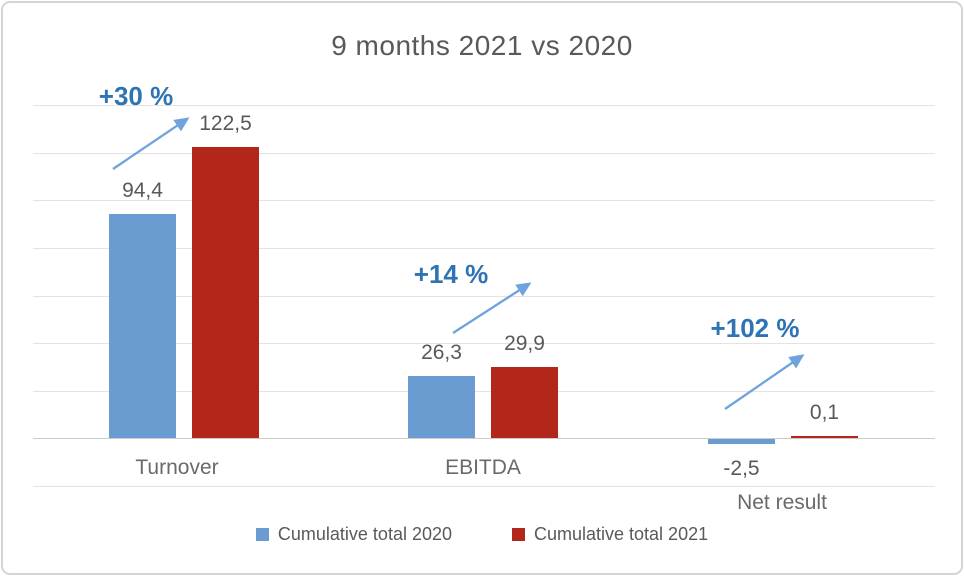  I want to click on legend-label-2020: Cumulative total 2020, so click(364, 534).